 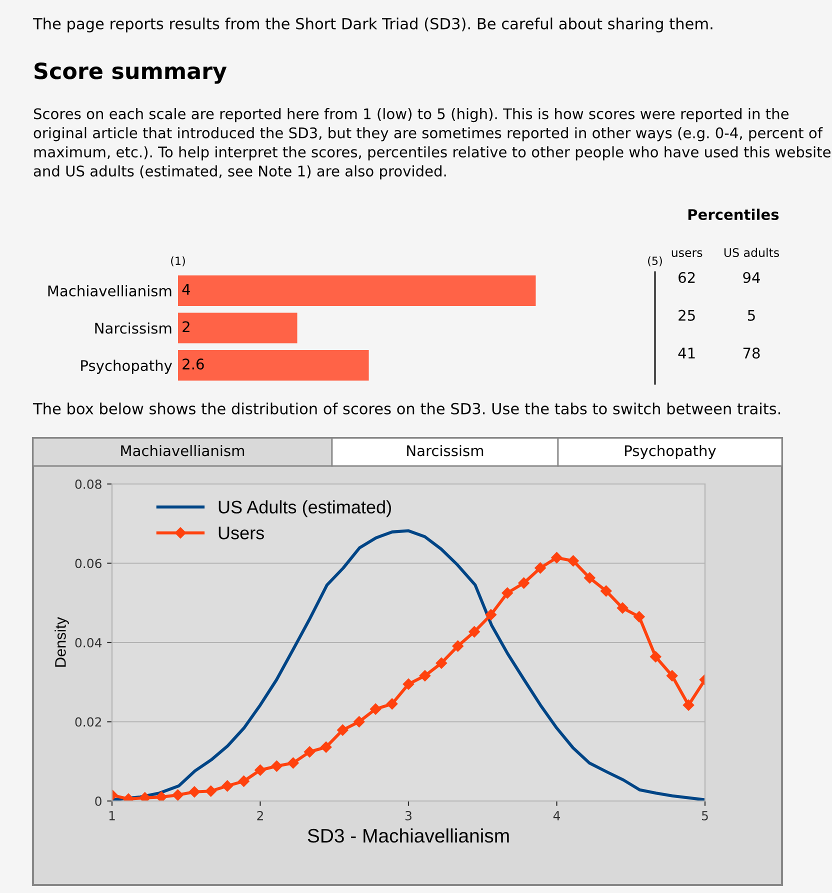 What do you see at coordinates (126, 367) in the screenshot?
I see `y-tick-label: Psychopathy` at bounding box center [126, 367].